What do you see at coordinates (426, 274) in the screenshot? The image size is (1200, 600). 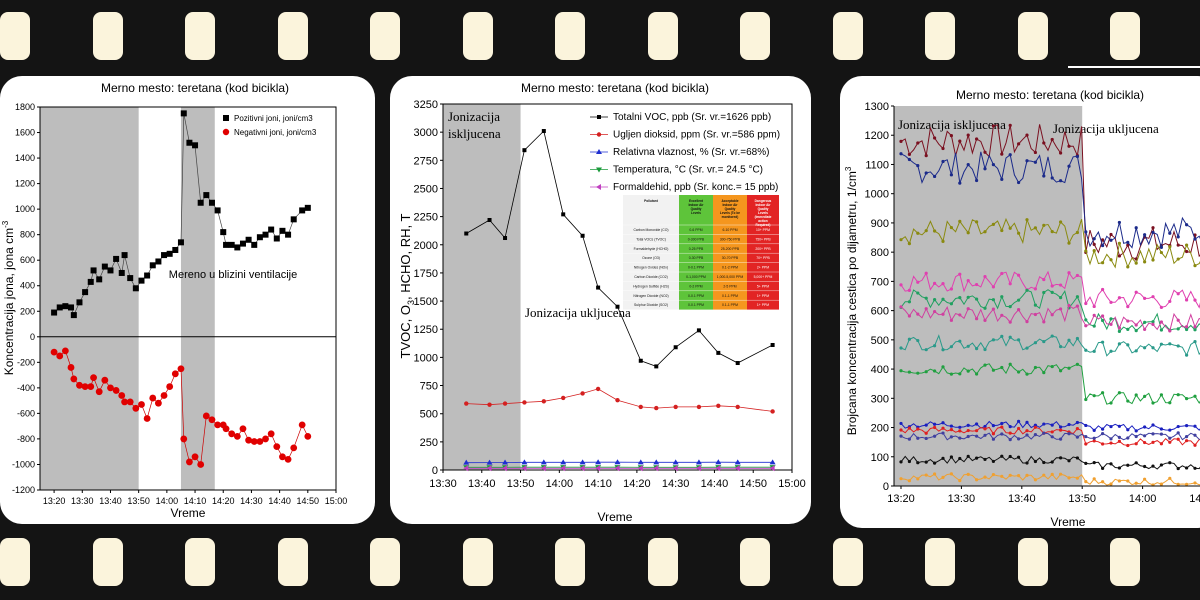 I see `y-tick-label: 1750` at bounding box center [426, 274].